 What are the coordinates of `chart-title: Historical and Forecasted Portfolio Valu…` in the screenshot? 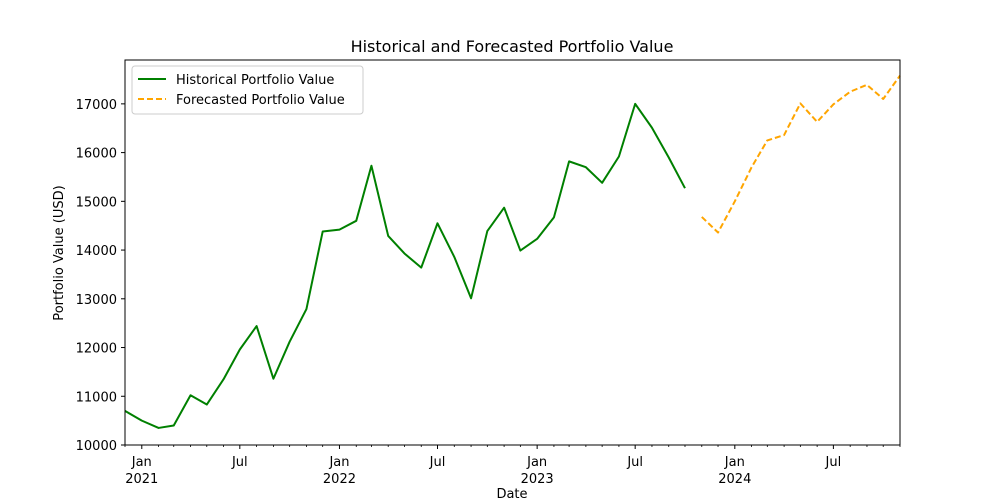 It's located at (512, 46).